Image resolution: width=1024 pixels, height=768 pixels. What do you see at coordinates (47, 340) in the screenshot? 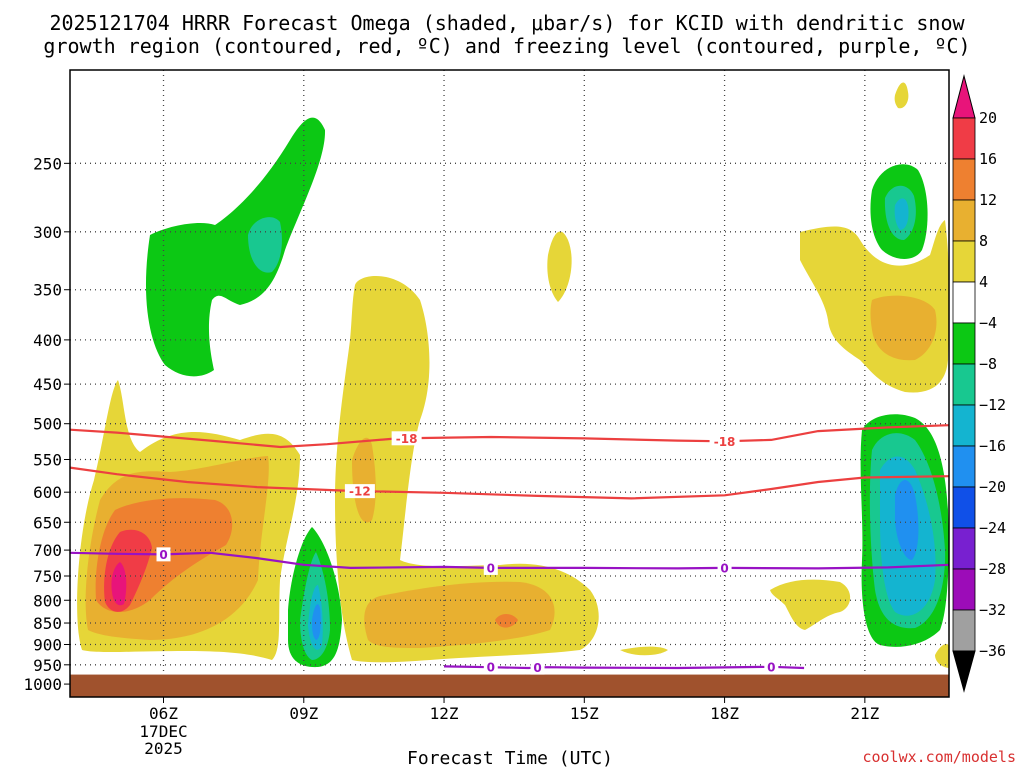
I see `y-tick-label: 400` at bounding box center [47, 340].